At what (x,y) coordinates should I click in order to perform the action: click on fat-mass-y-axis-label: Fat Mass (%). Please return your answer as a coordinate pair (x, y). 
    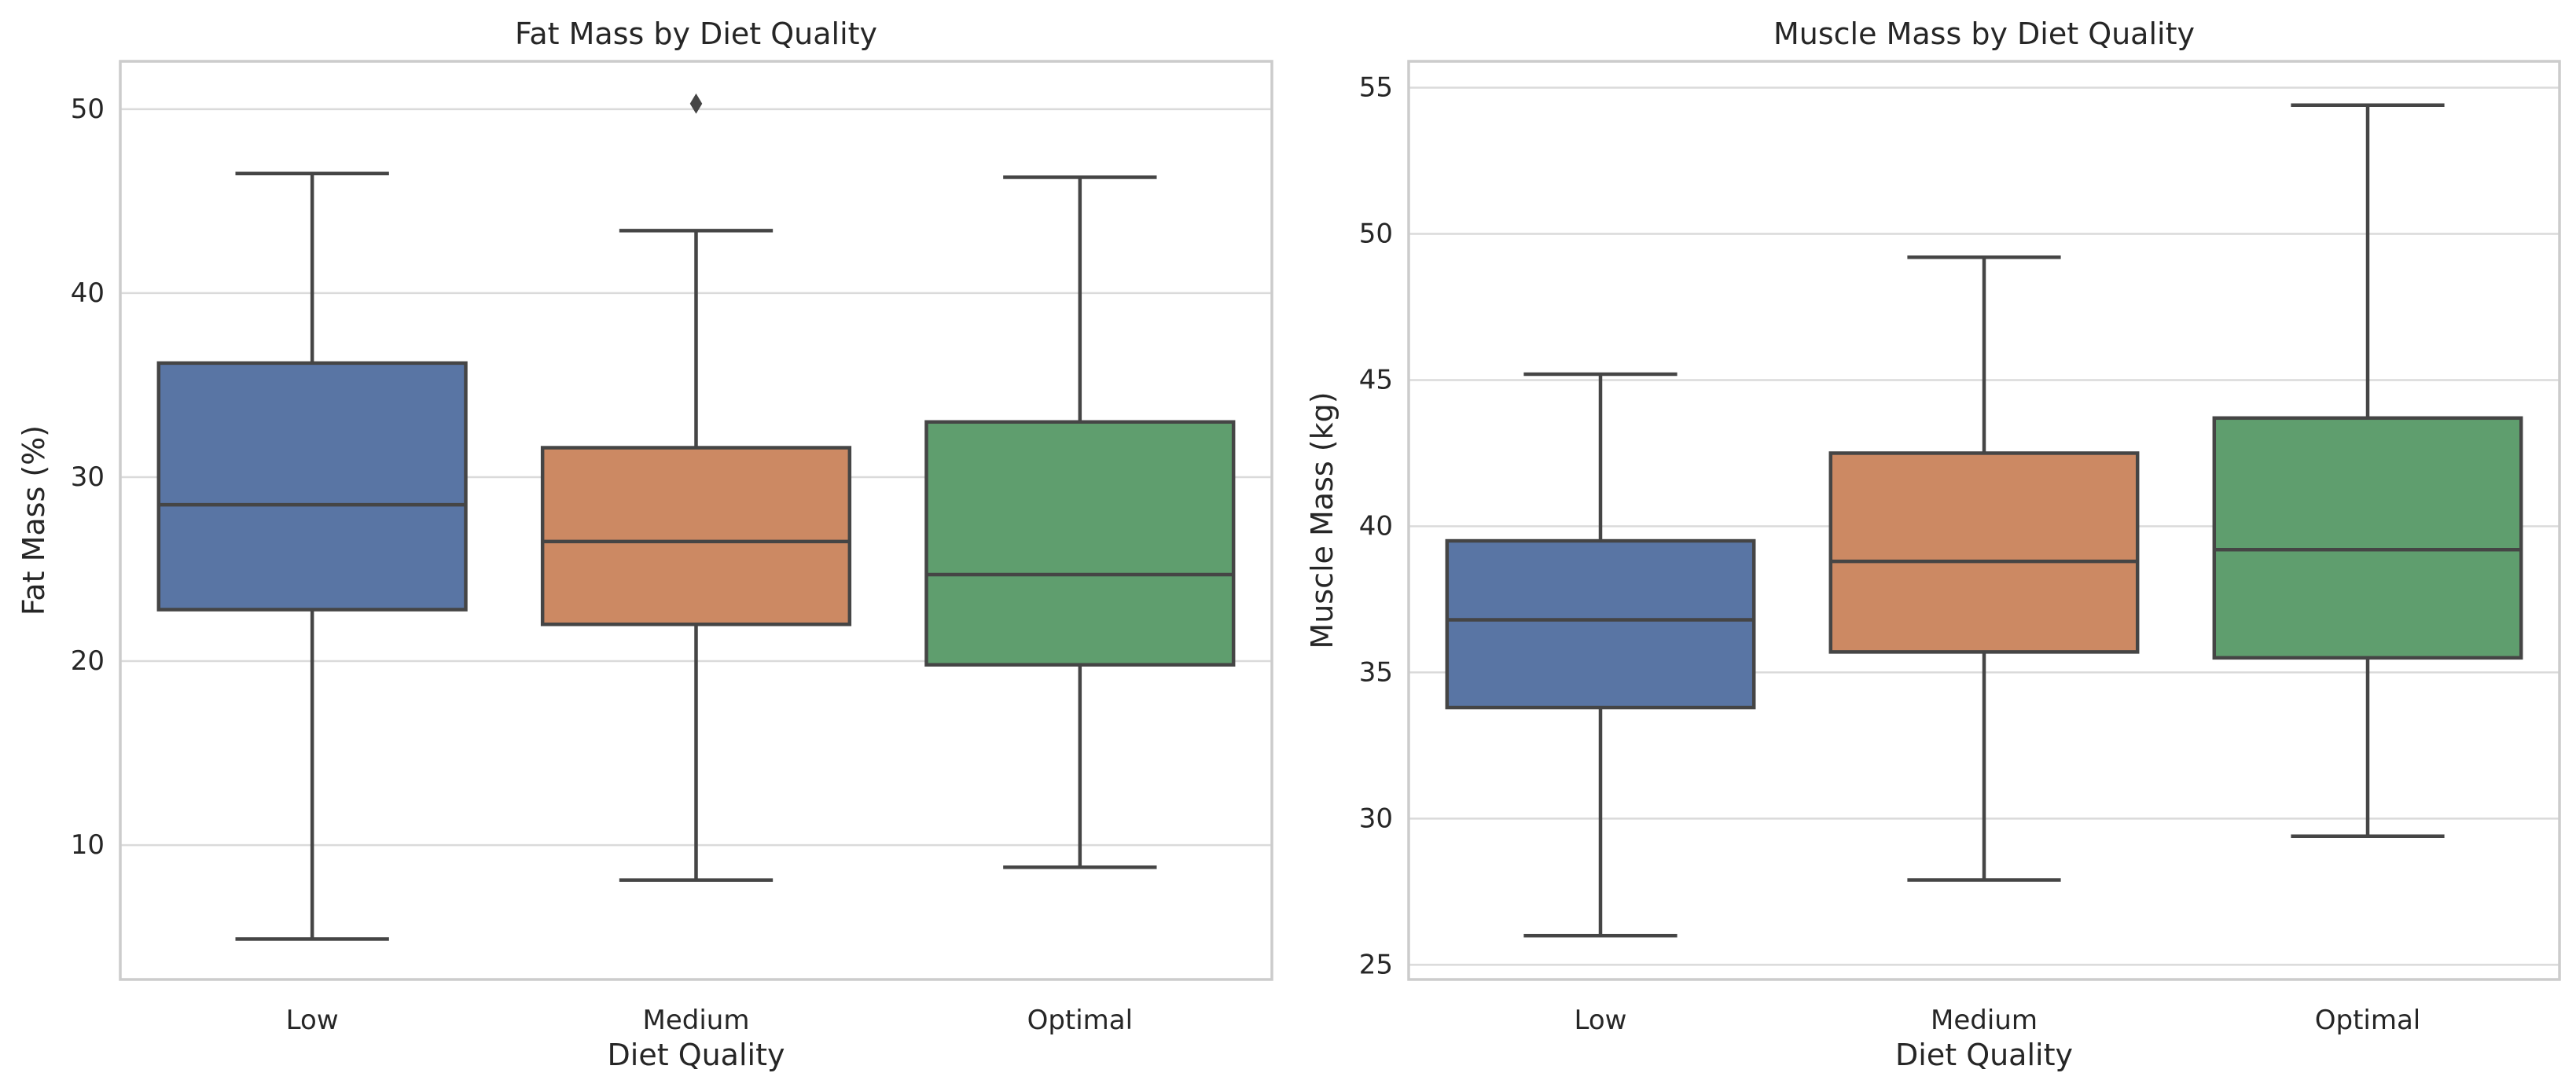
    Looking at the image, I should click on (34, 520).